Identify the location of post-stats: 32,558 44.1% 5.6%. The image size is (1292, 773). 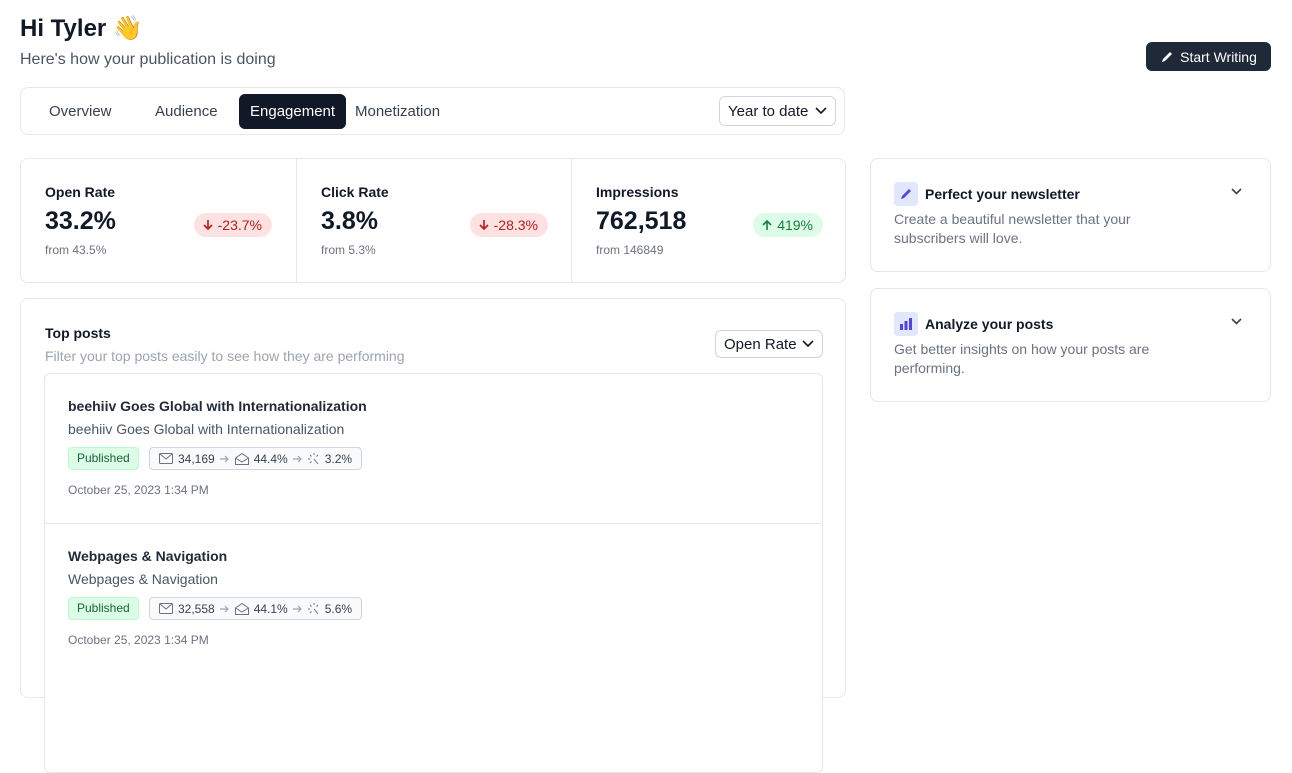
(256, 608).